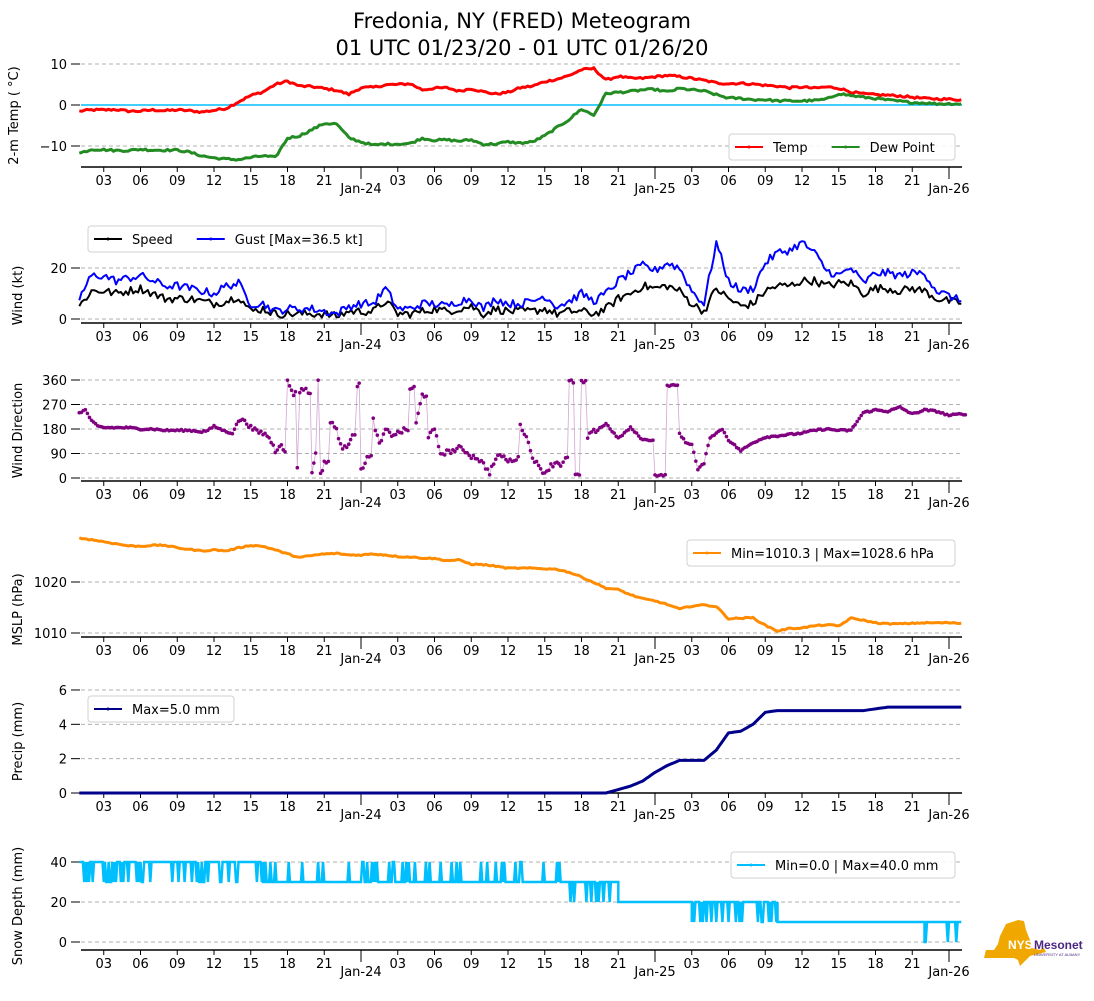 This screenshot has width=1094, height=1001. I want to click on legend-snow: Min=0.0 | Max=40.0 mm, so click(843, 865).